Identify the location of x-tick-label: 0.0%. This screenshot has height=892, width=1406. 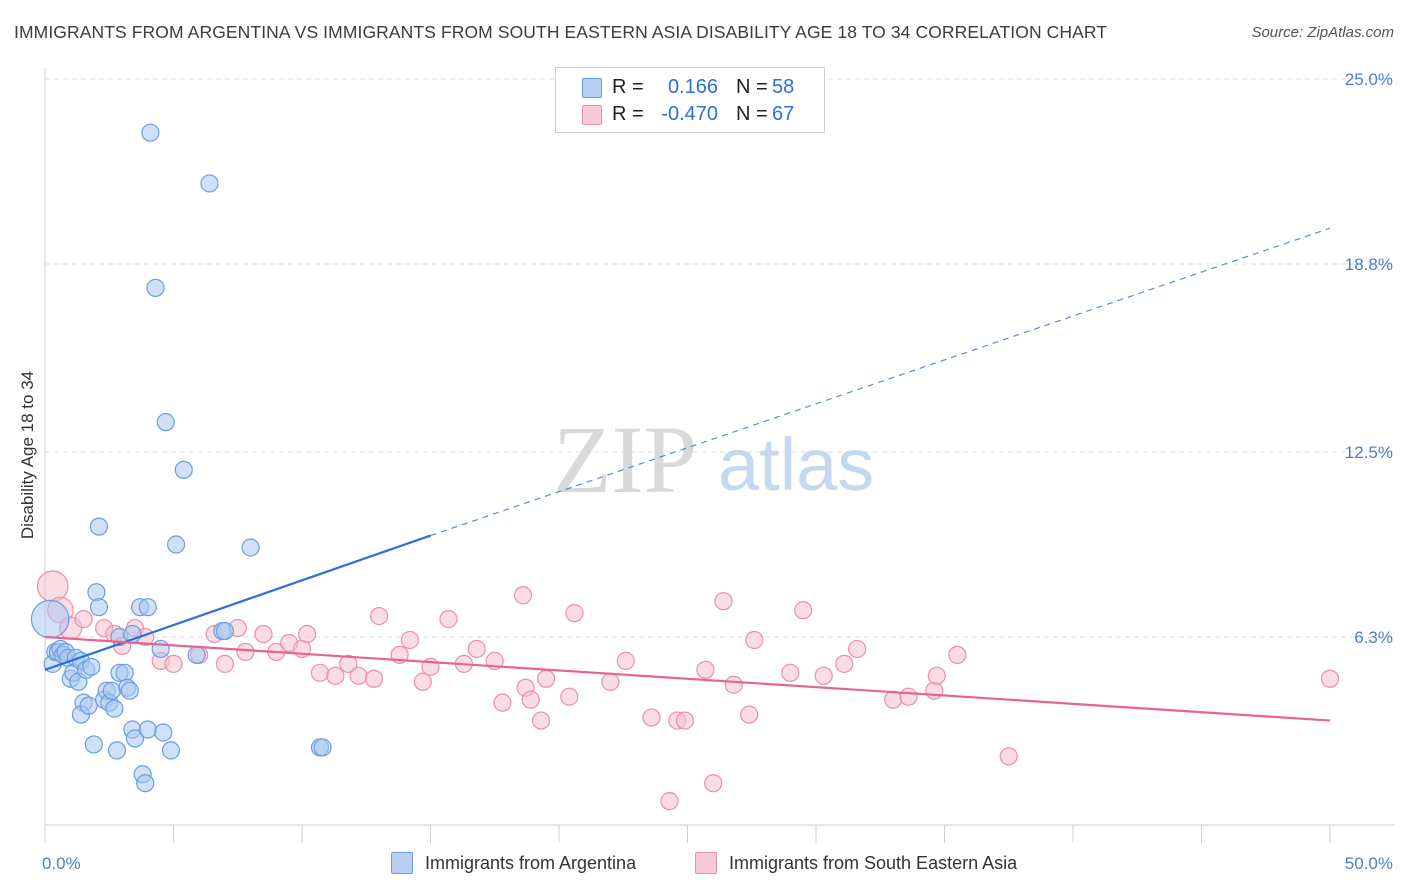
(61, 863).